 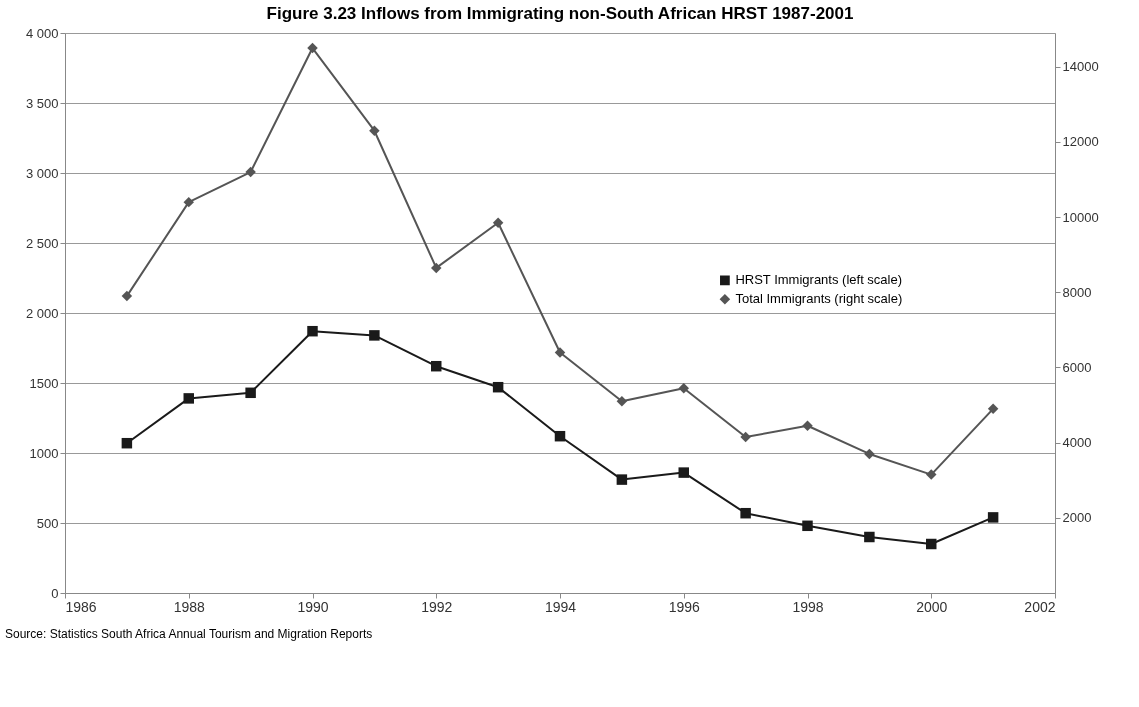 I want to click on y-tick-label: 3 500, so click(x=42, y=103).